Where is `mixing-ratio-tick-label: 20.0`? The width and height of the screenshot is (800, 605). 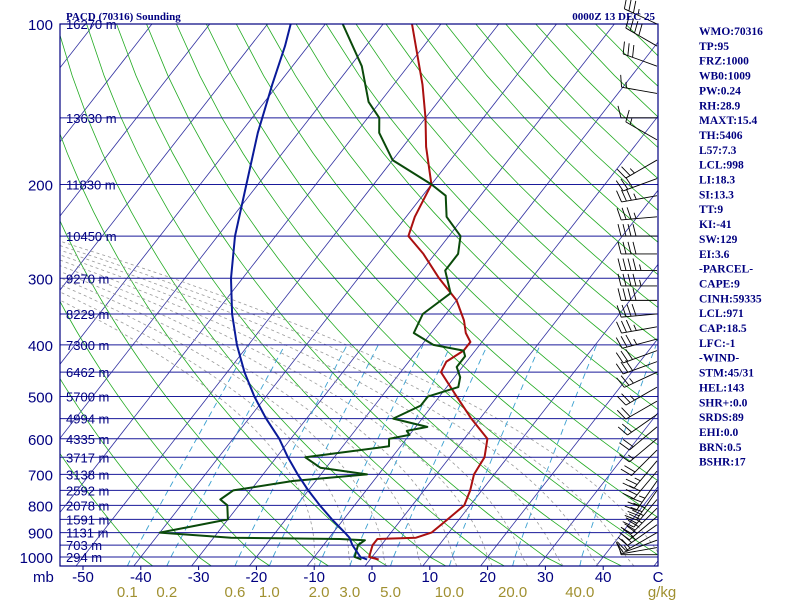 mixing-ratio-tick-label: 20.0 is located at coordinates (512, 592).